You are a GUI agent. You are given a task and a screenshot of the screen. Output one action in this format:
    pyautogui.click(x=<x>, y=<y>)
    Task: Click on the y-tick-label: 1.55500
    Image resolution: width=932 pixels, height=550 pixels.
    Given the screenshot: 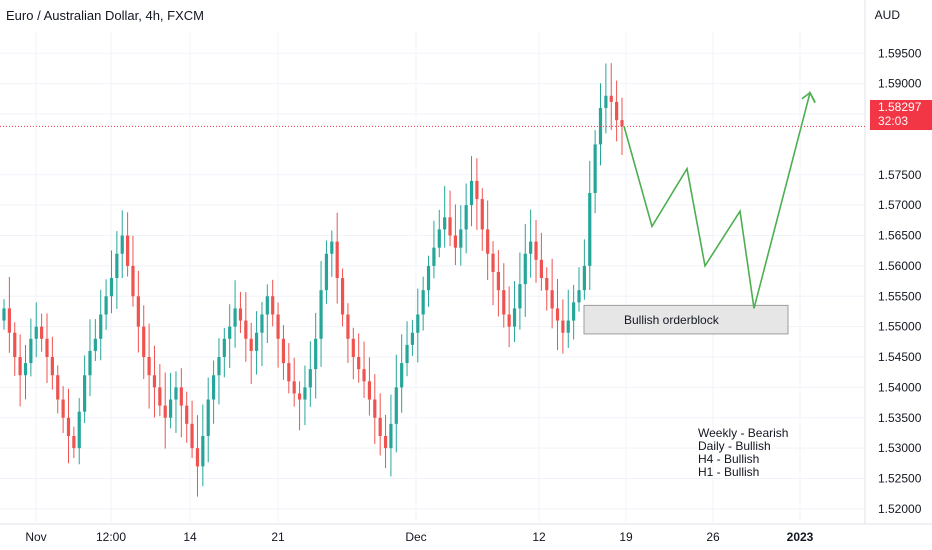 What is the action you would take?
    pyautogui.click(x=900, y=296)
    